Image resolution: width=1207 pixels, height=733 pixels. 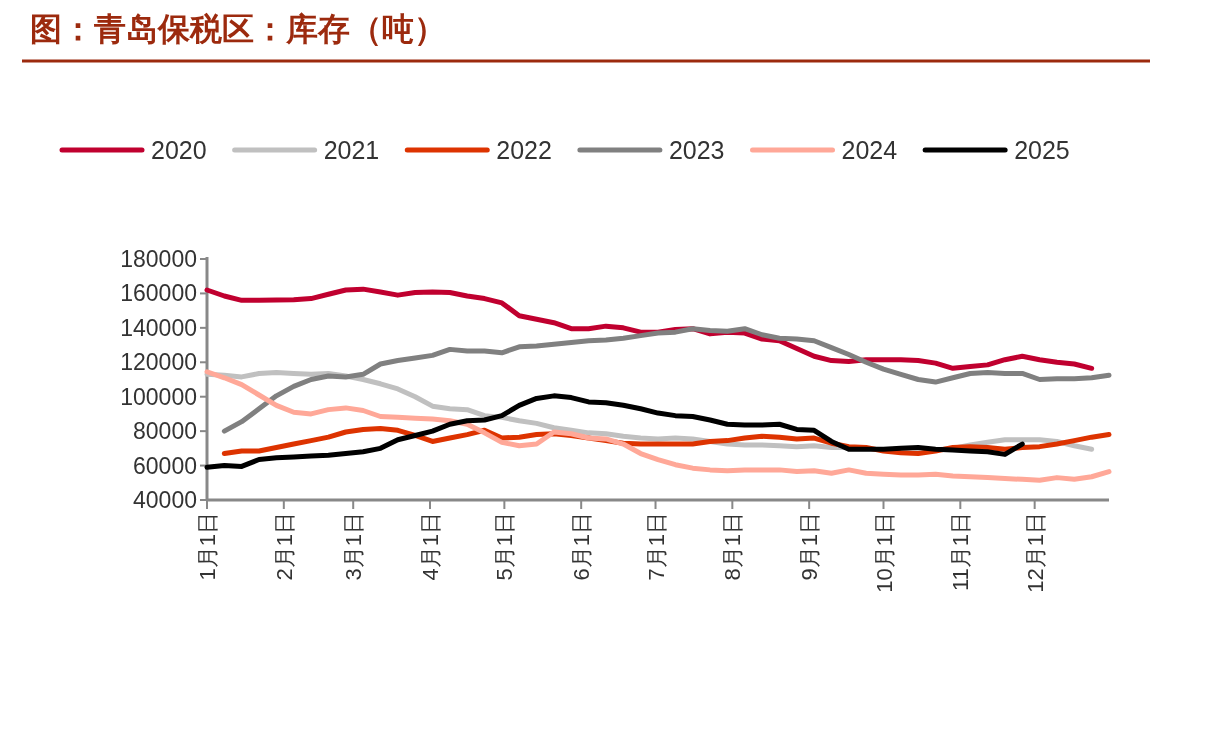 What do you see at coordinates (656, 546) in the screenshot?
I see `x-tick-label: 7月1日` at bounding box center [656, 546].